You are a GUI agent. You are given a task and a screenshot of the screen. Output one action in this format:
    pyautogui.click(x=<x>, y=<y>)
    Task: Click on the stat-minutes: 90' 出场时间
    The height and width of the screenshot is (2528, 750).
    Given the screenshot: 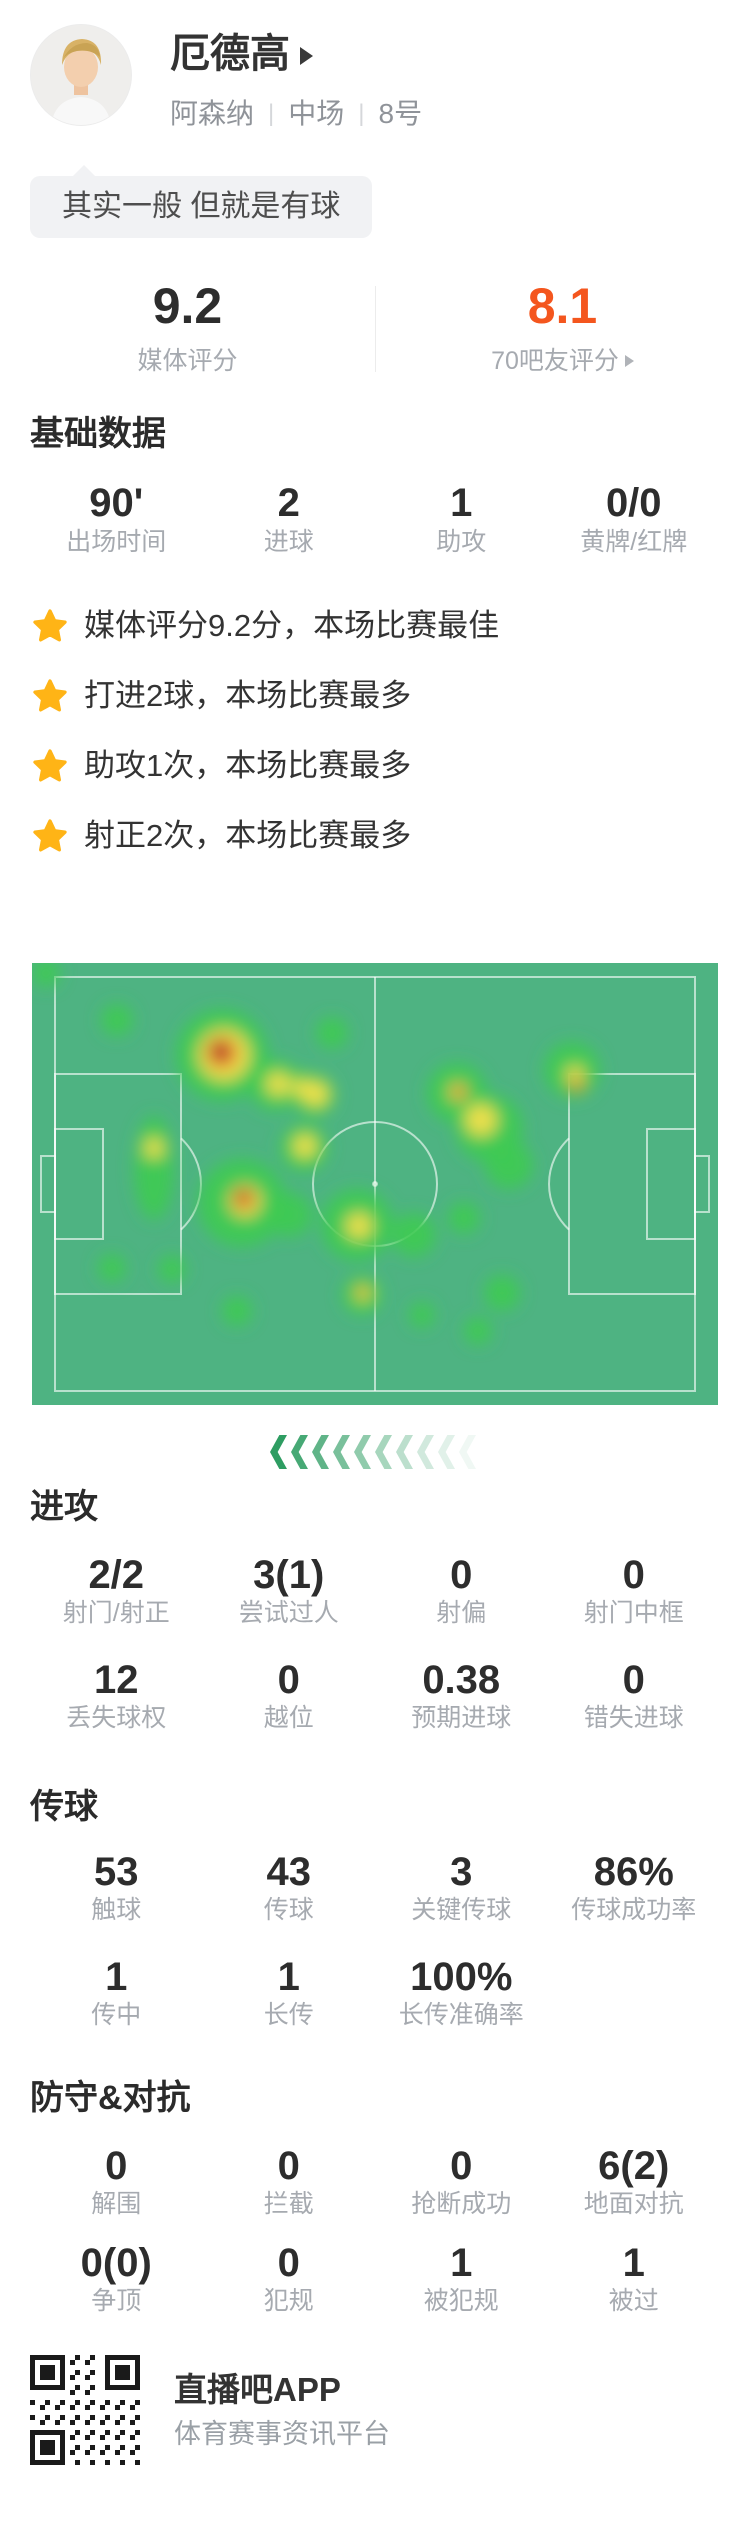 What is the action you would take?
    pyautogui.click(x=116, y=518)
    